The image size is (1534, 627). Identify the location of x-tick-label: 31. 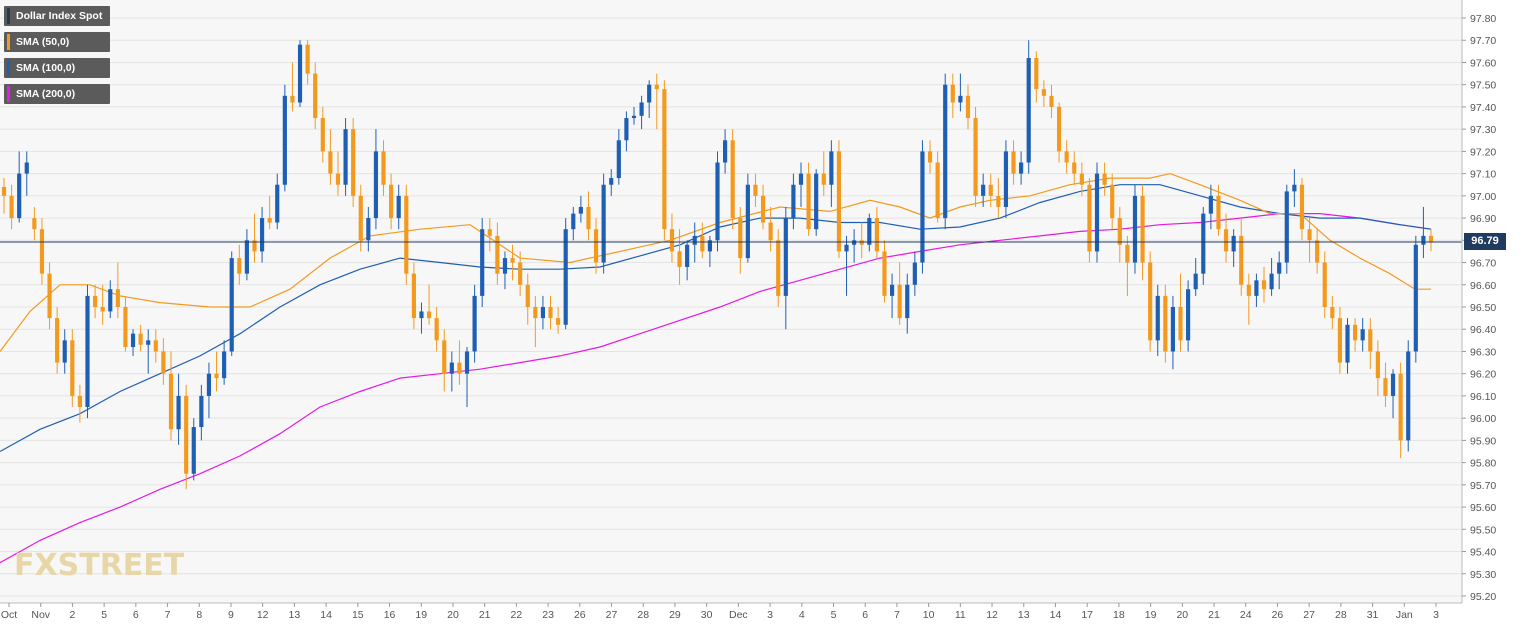
(1373, 615).